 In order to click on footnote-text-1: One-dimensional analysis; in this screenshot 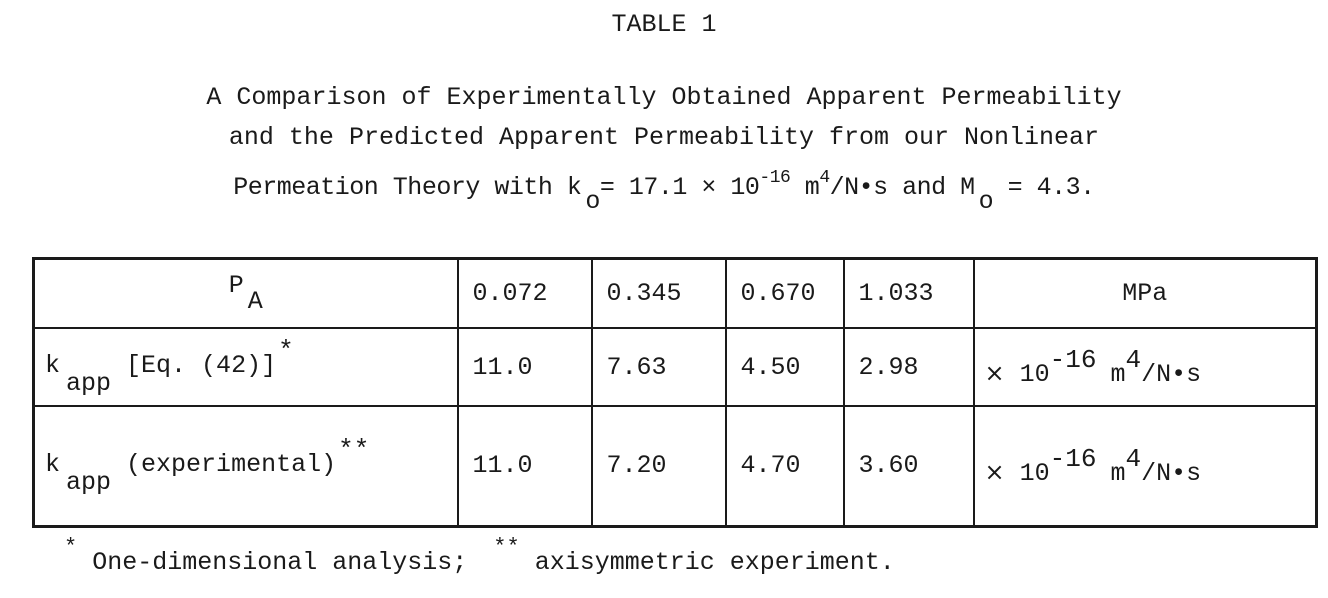, I will do `click(280, 562)`.